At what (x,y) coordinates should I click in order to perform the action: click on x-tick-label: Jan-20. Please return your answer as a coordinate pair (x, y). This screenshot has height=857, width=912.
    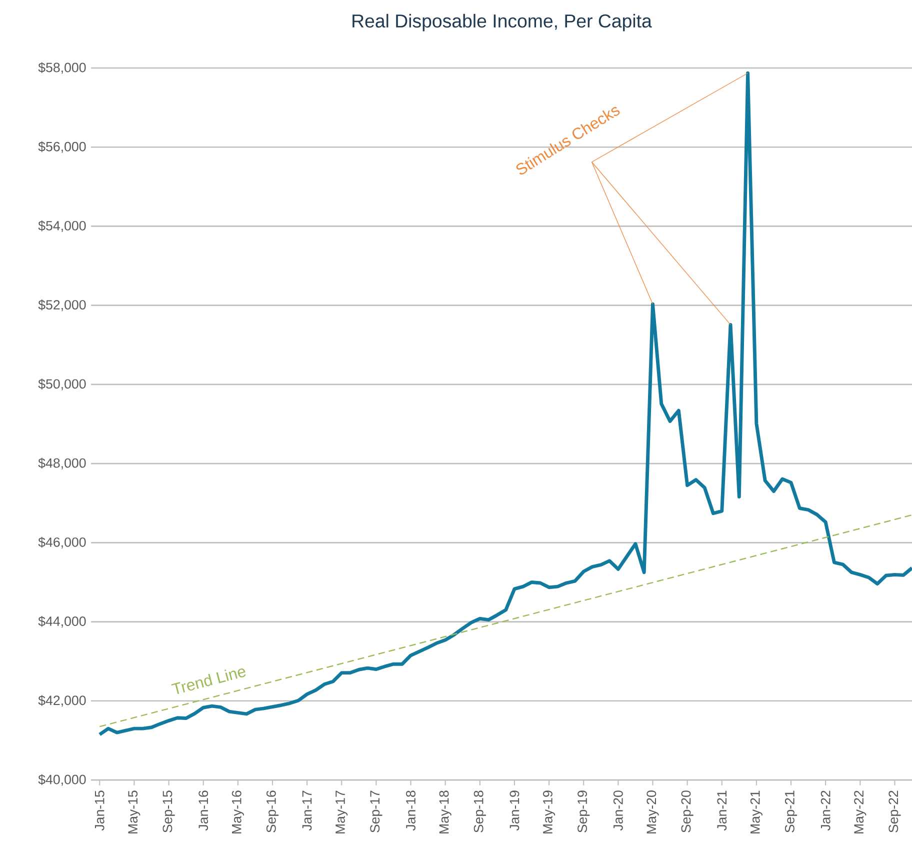
    Looking at the image, I should click on (618, 810).